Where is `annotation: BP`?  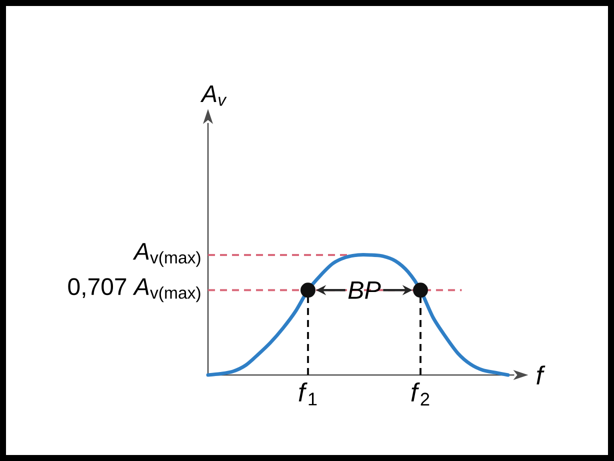
annotation: BP is located at coordinates (364, 290).